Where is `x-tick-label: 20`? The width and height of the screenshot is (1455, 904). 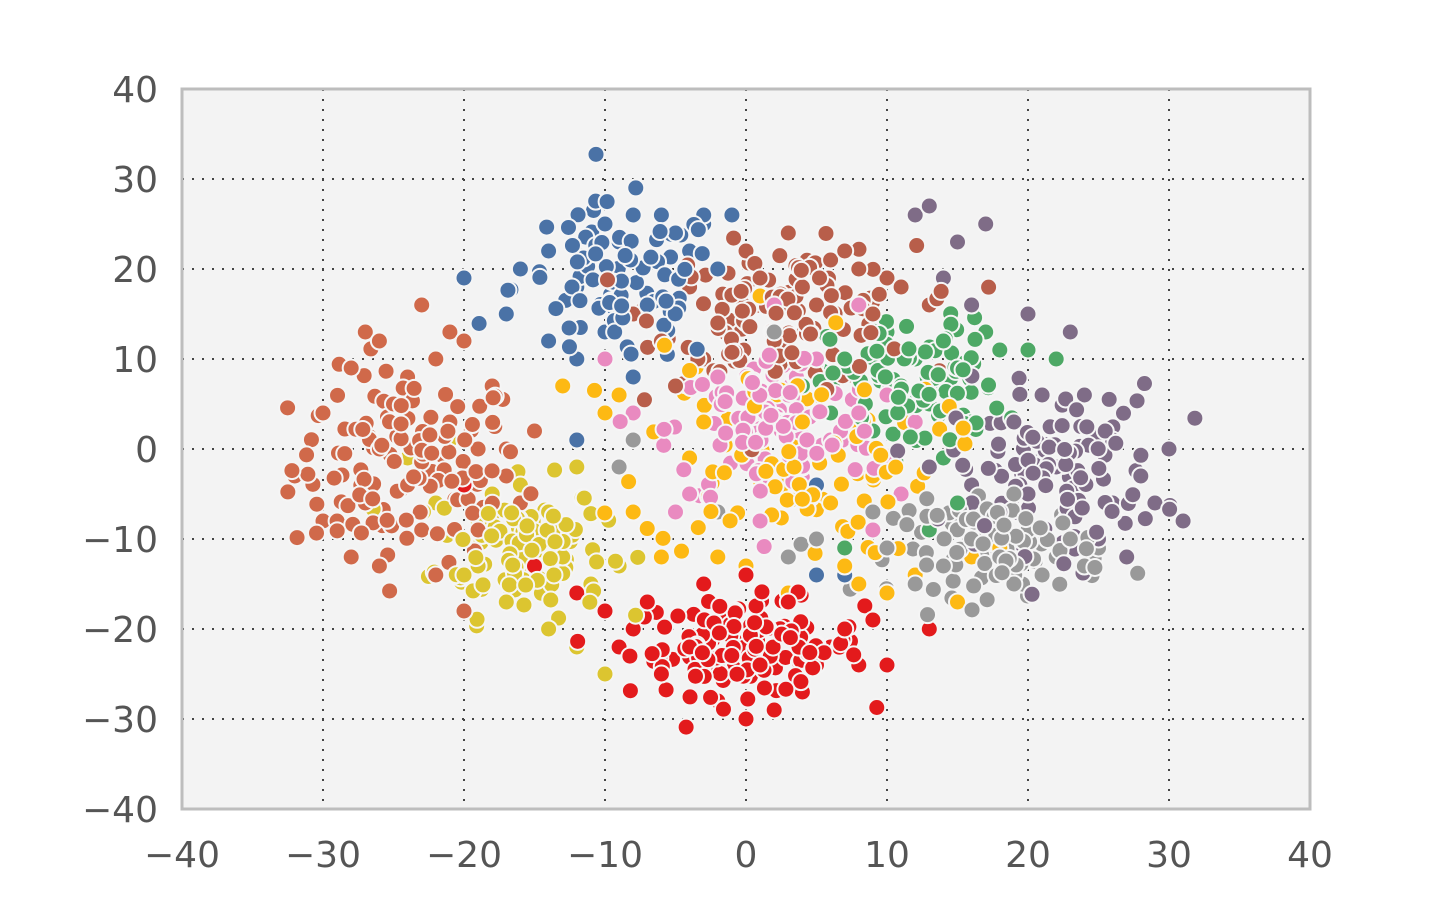 x-tick-label: 20 is located at coordinates (1028, 855).